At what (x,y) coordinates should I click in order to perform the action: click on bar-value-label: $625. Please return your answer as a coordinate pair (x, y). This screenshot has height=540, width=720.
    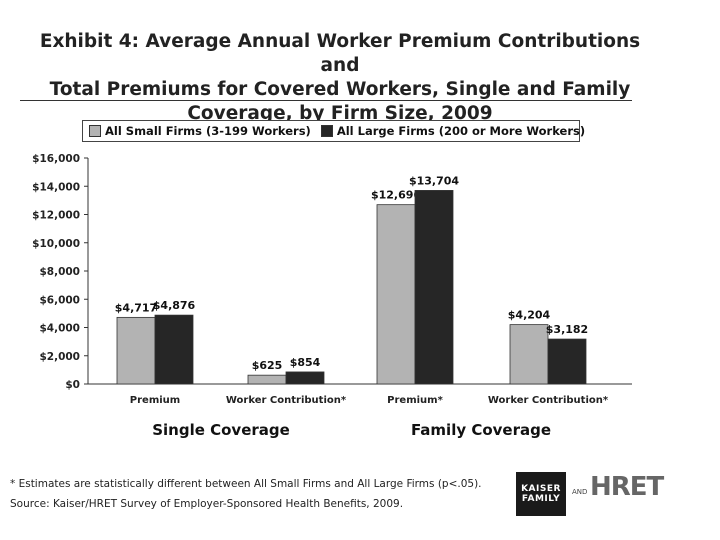
    Looking at the image, I should click on (267, 365).